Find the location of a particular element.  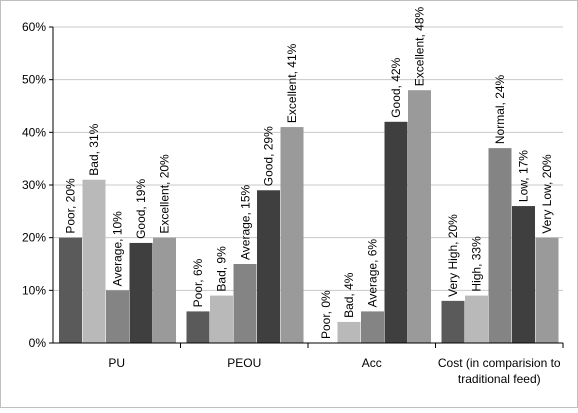

x-category-label-line: traditional feed) is located at coordinates (499, 379).